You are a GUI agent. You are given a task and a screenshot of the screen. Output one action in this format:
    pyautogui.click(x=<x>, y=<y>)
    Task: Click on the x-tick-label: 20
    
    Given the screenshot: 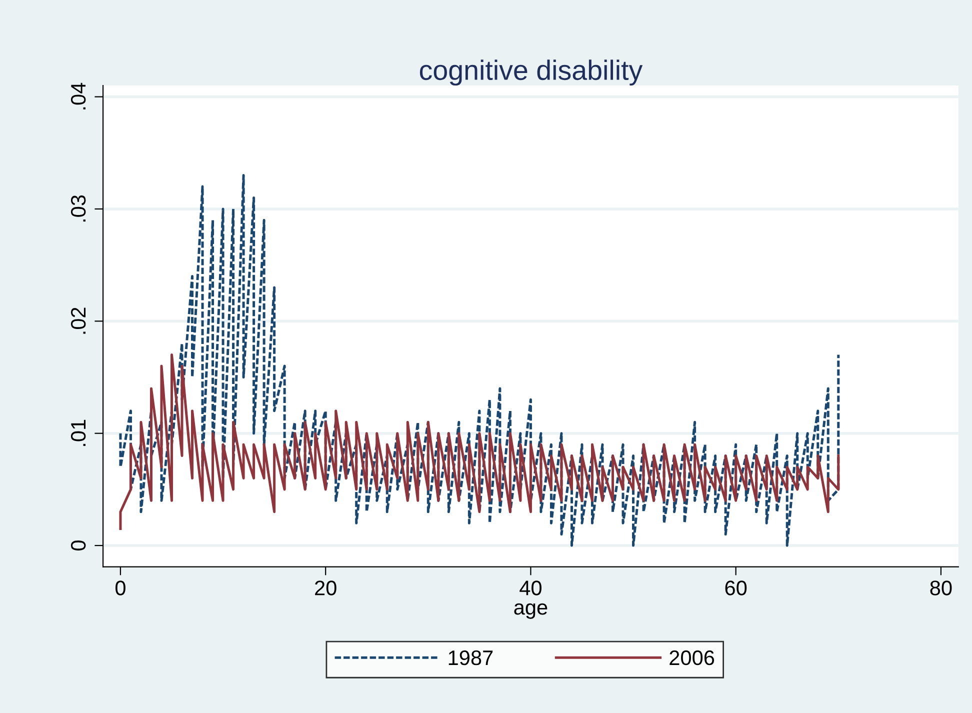 What is the action you would take?
    pyautogui.click(x=325, y=588)
    